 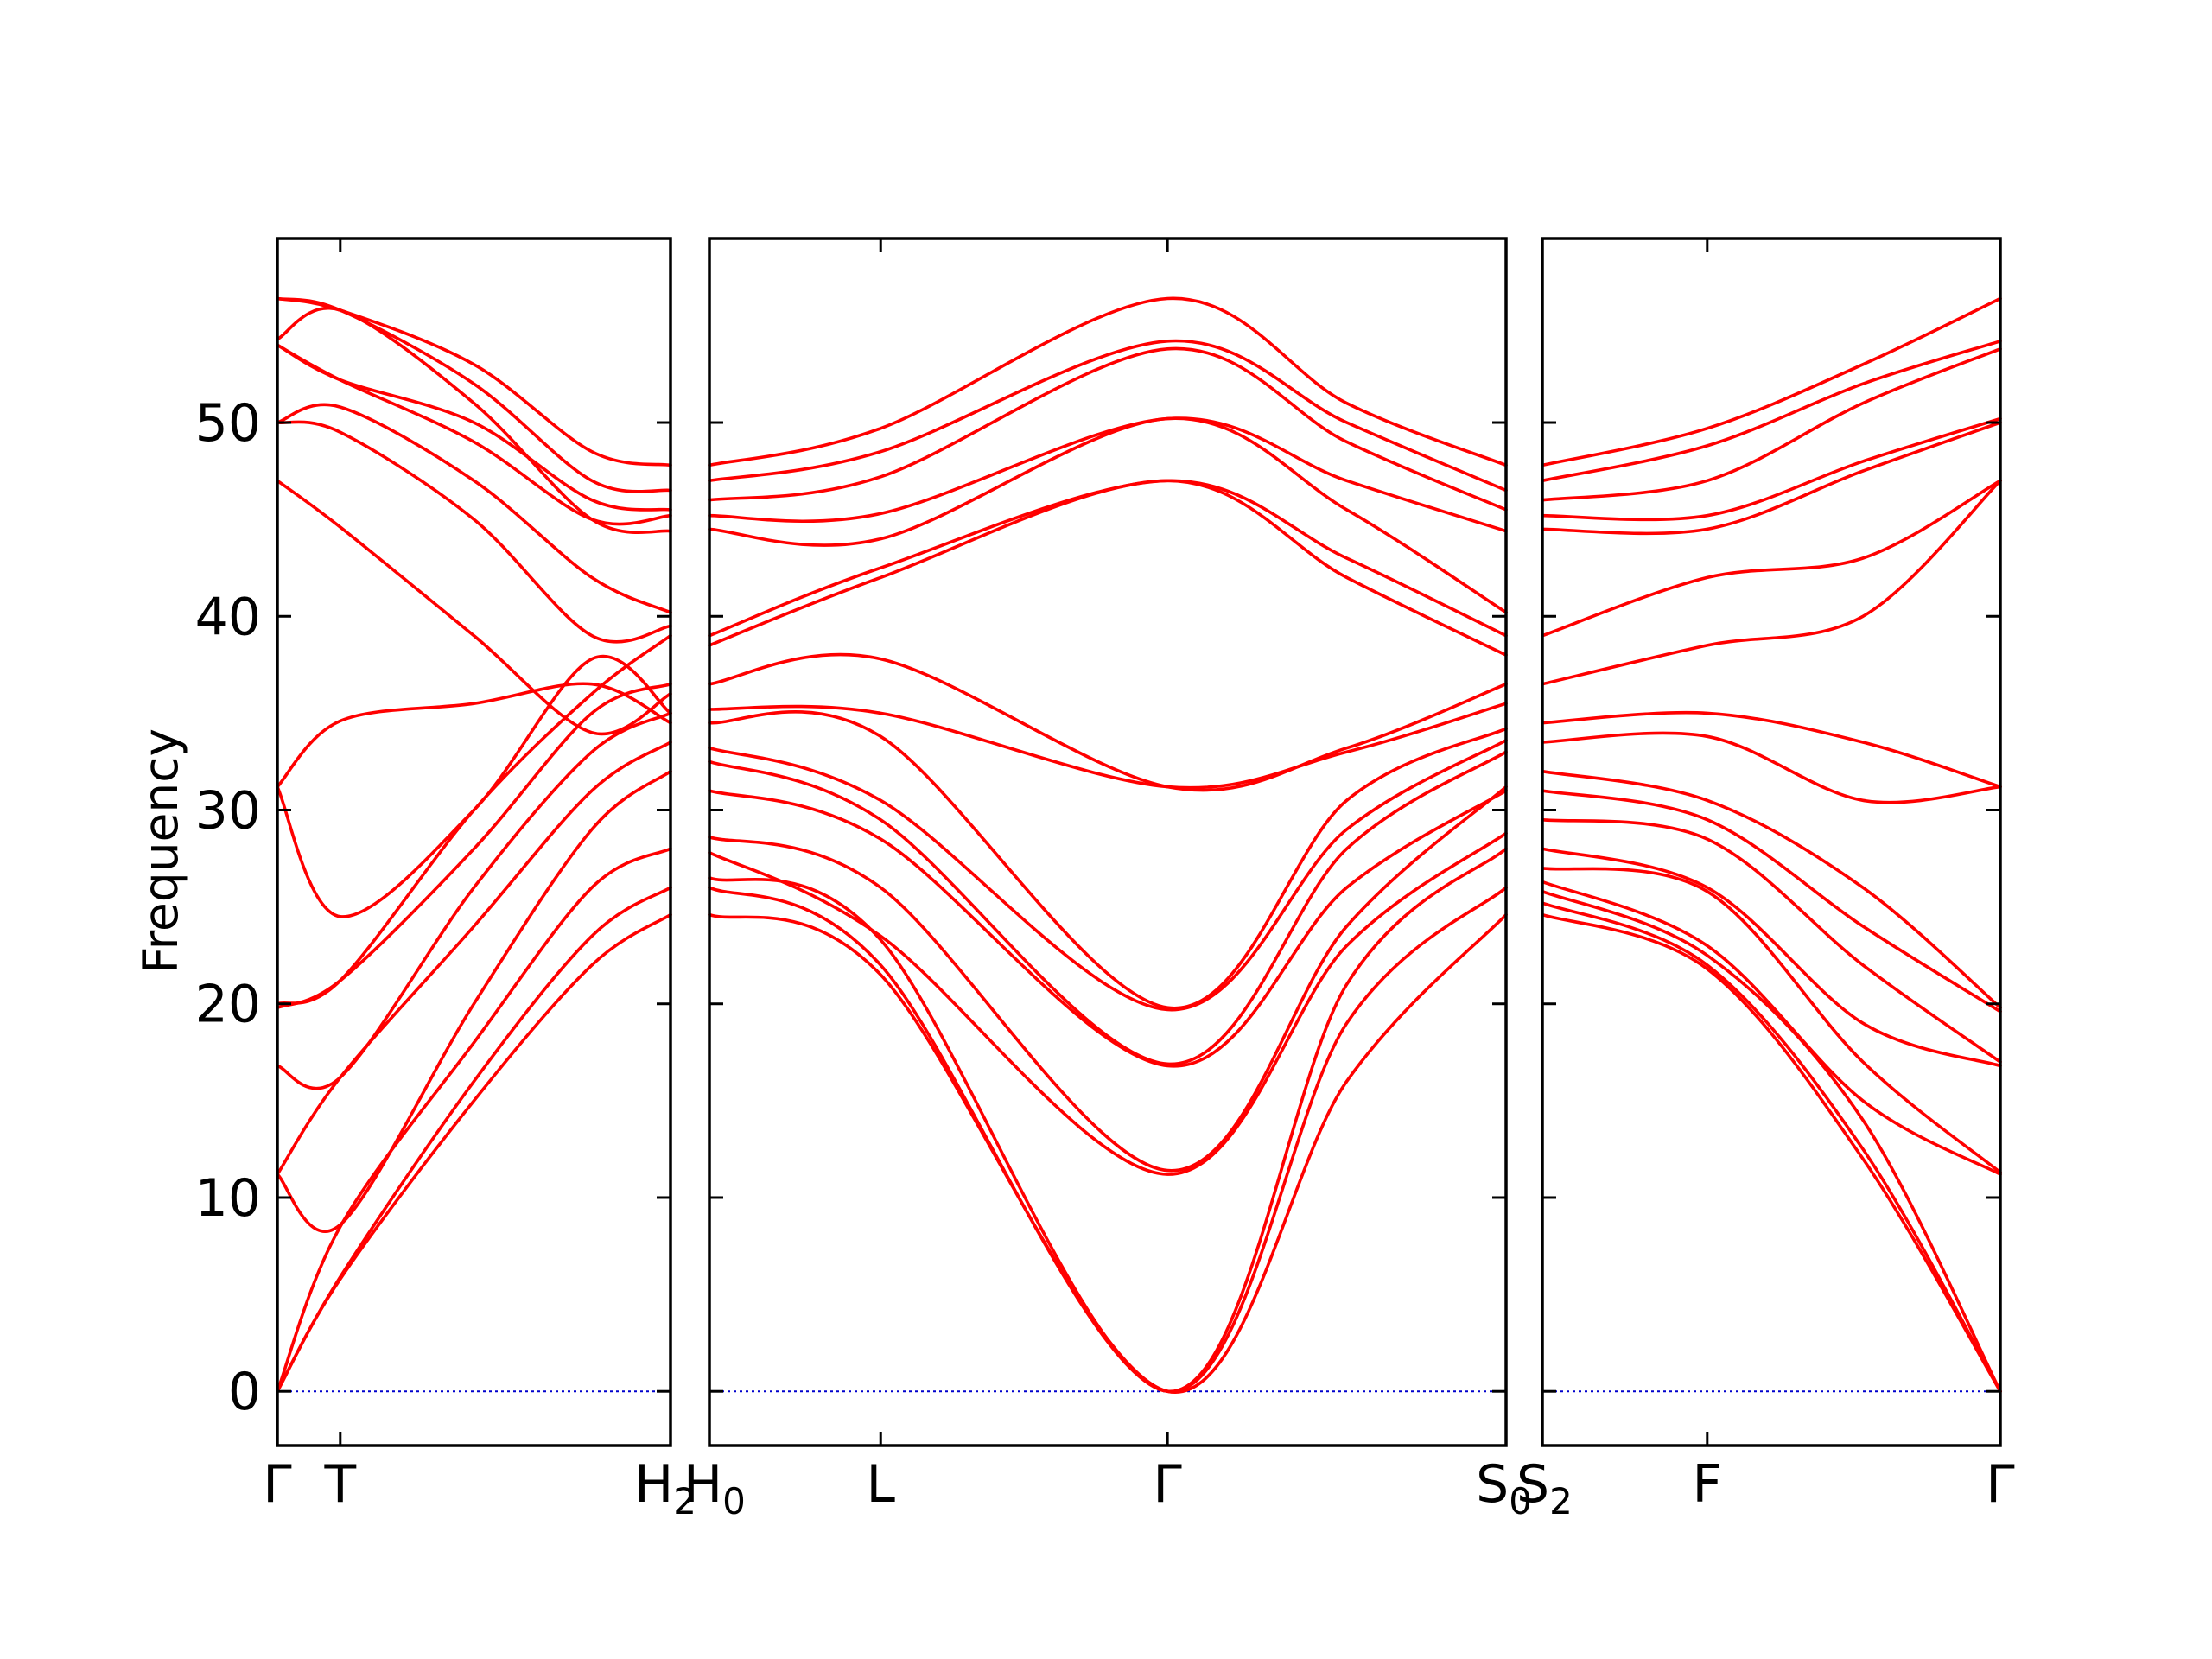 What do you see at coordinates (160, 851) in the screenshot?
I see `y-axis-label: Frequency` at bounding box center [160, 851].